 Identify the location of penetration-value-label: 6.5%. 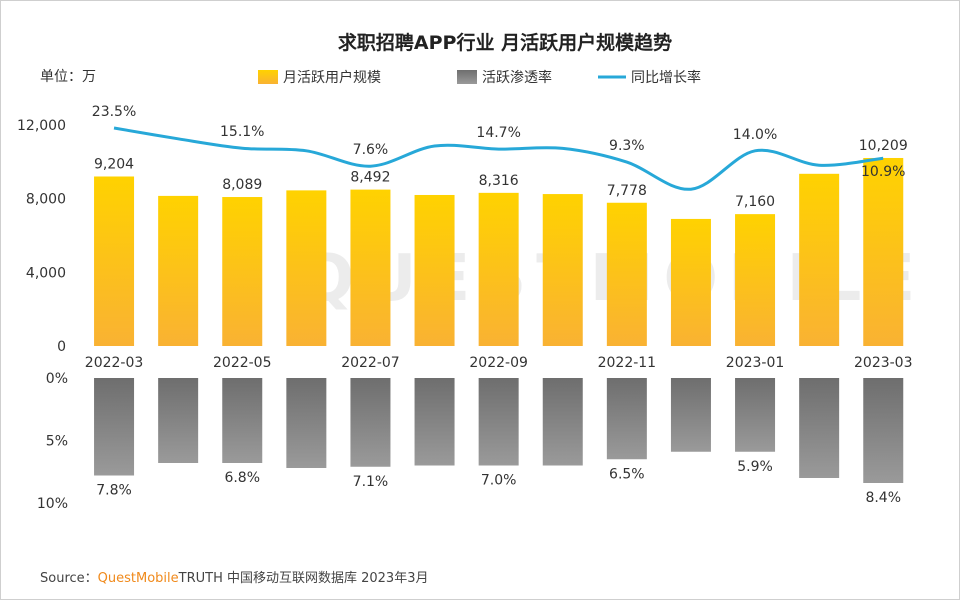
(627, 474).